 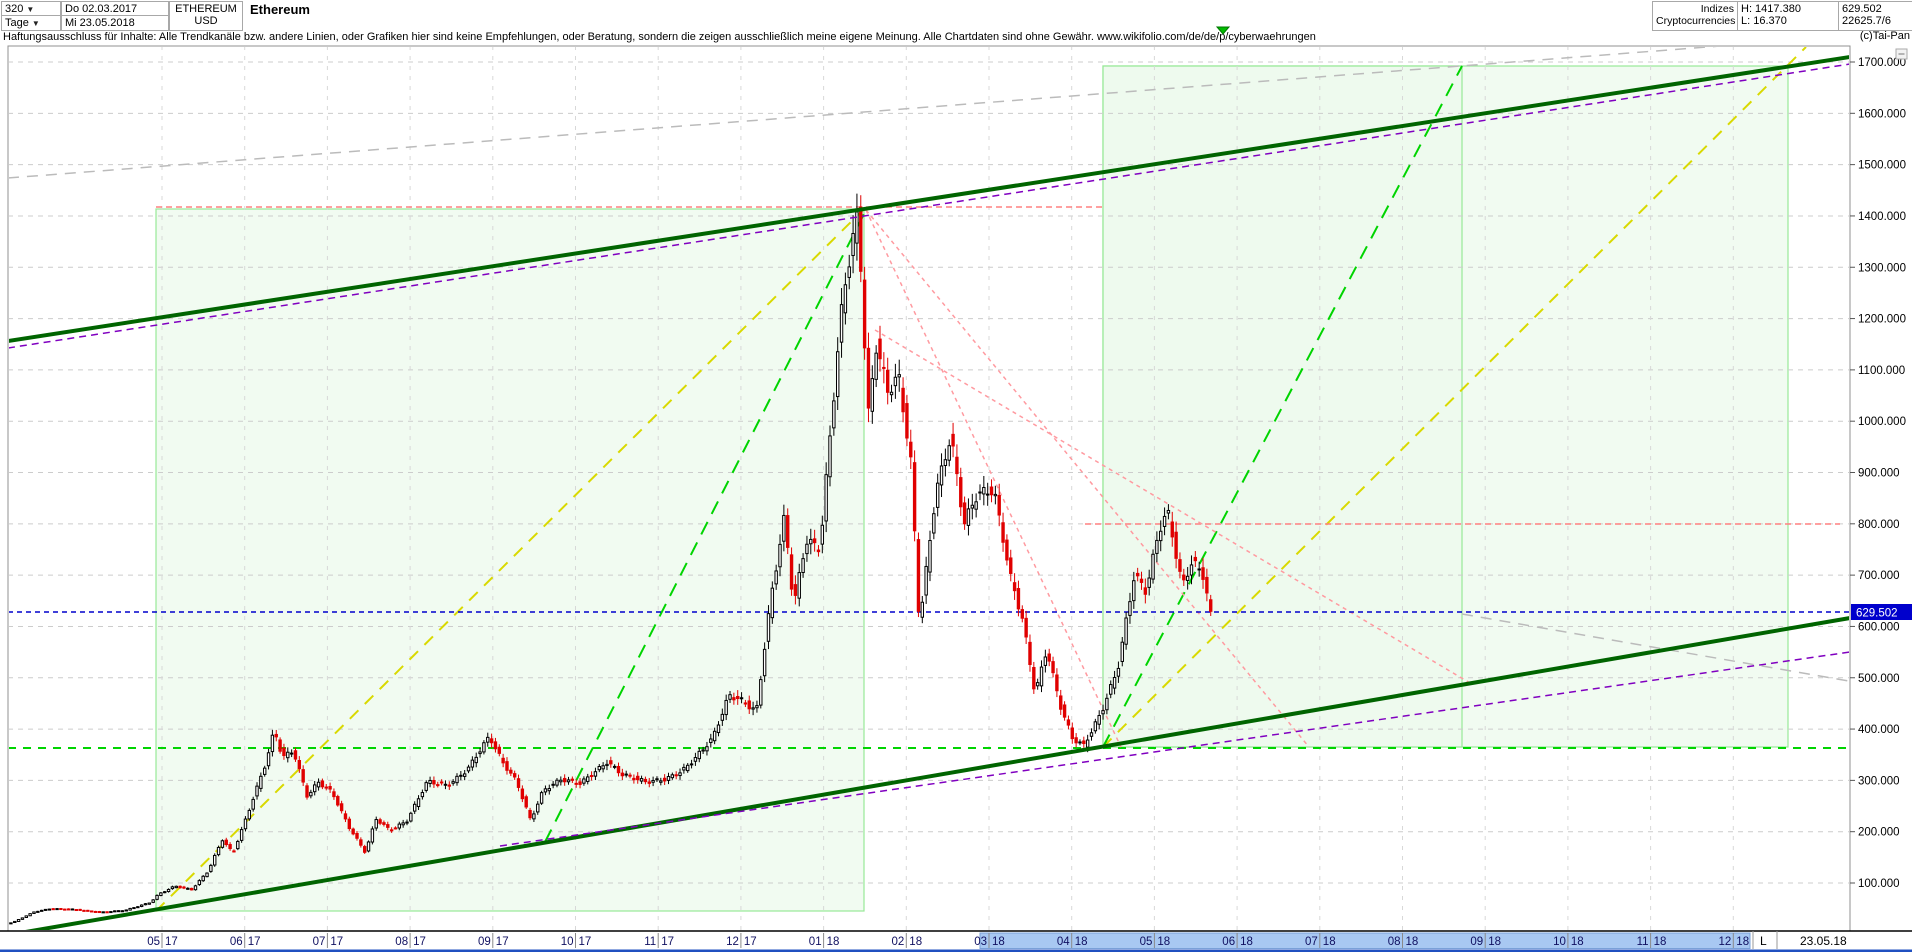 I want to click on x-tick-label: 12, so click(x=732, y=942).